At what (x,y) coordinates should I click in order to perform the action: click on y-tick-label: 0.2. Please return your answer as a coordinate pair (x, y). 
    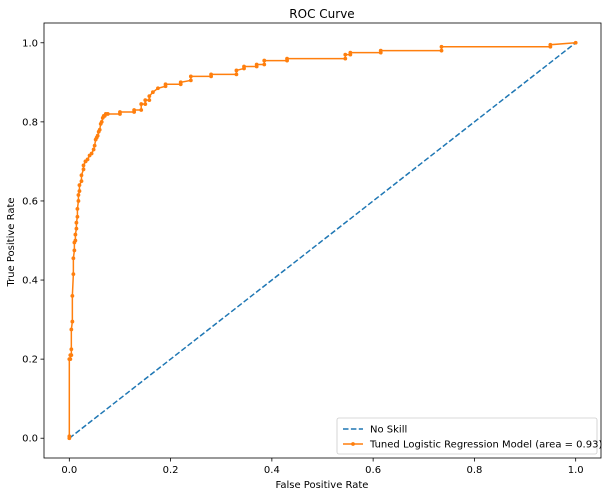
    Looking at the image, I should click on (30, 360).